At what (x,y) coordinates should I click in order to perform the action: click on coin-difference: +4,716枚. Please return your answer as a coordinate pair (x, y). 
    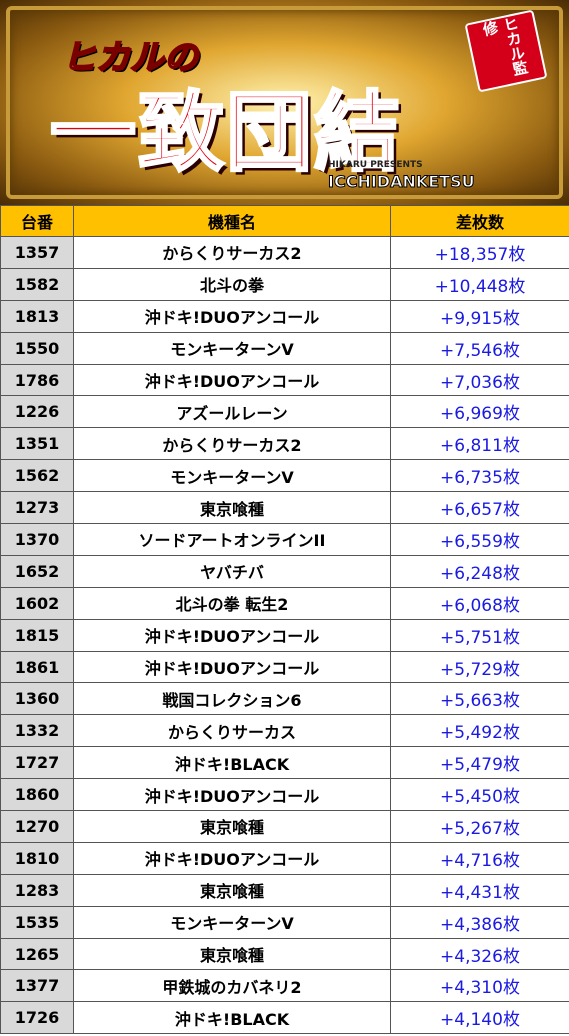
    Looking at the image, I should click on (479, 858).